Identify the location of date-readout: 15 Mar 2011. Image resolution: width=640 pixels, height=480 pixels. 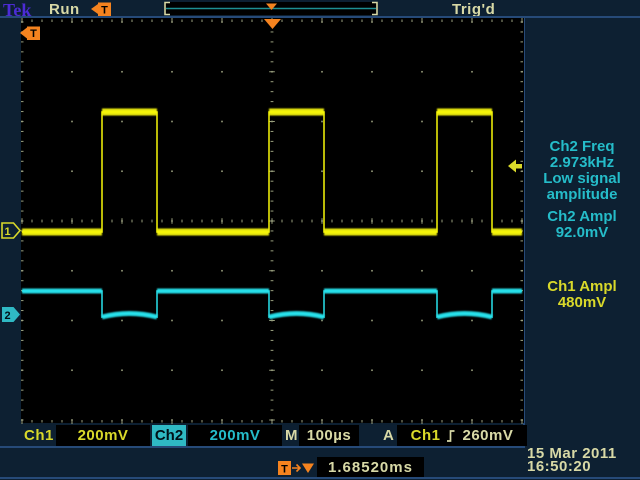
(572, 453).